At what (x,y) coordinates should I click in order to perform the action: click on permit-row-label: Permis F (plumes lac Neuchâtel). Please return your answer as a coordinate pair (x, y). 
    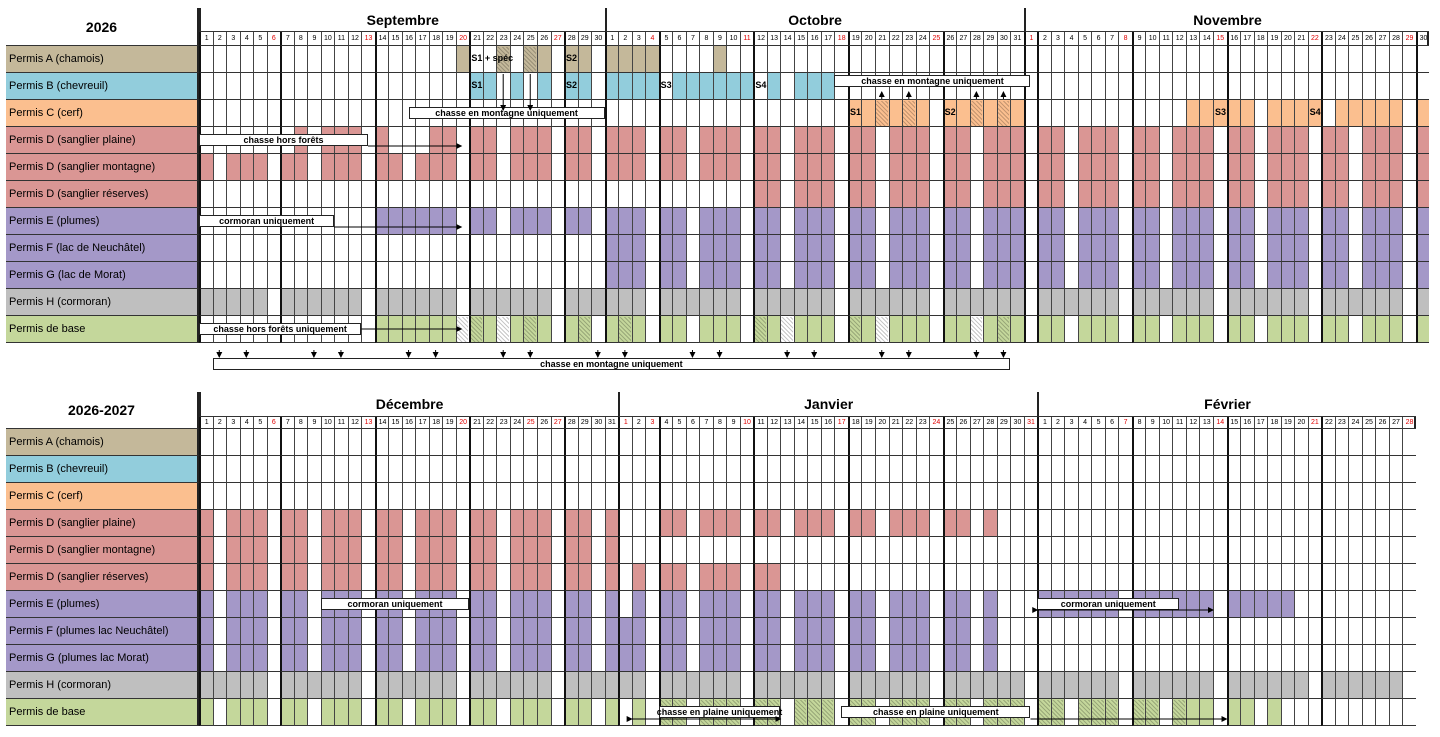
    Looking at the image, I should click on (102, 631).